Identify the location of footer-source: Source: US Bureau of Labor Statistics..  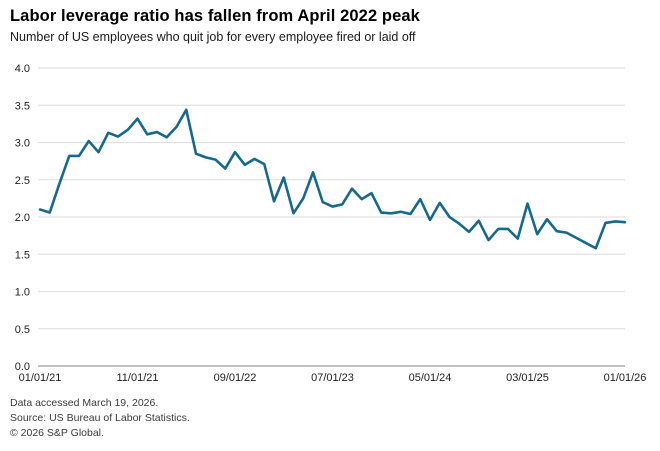
(100, 418).